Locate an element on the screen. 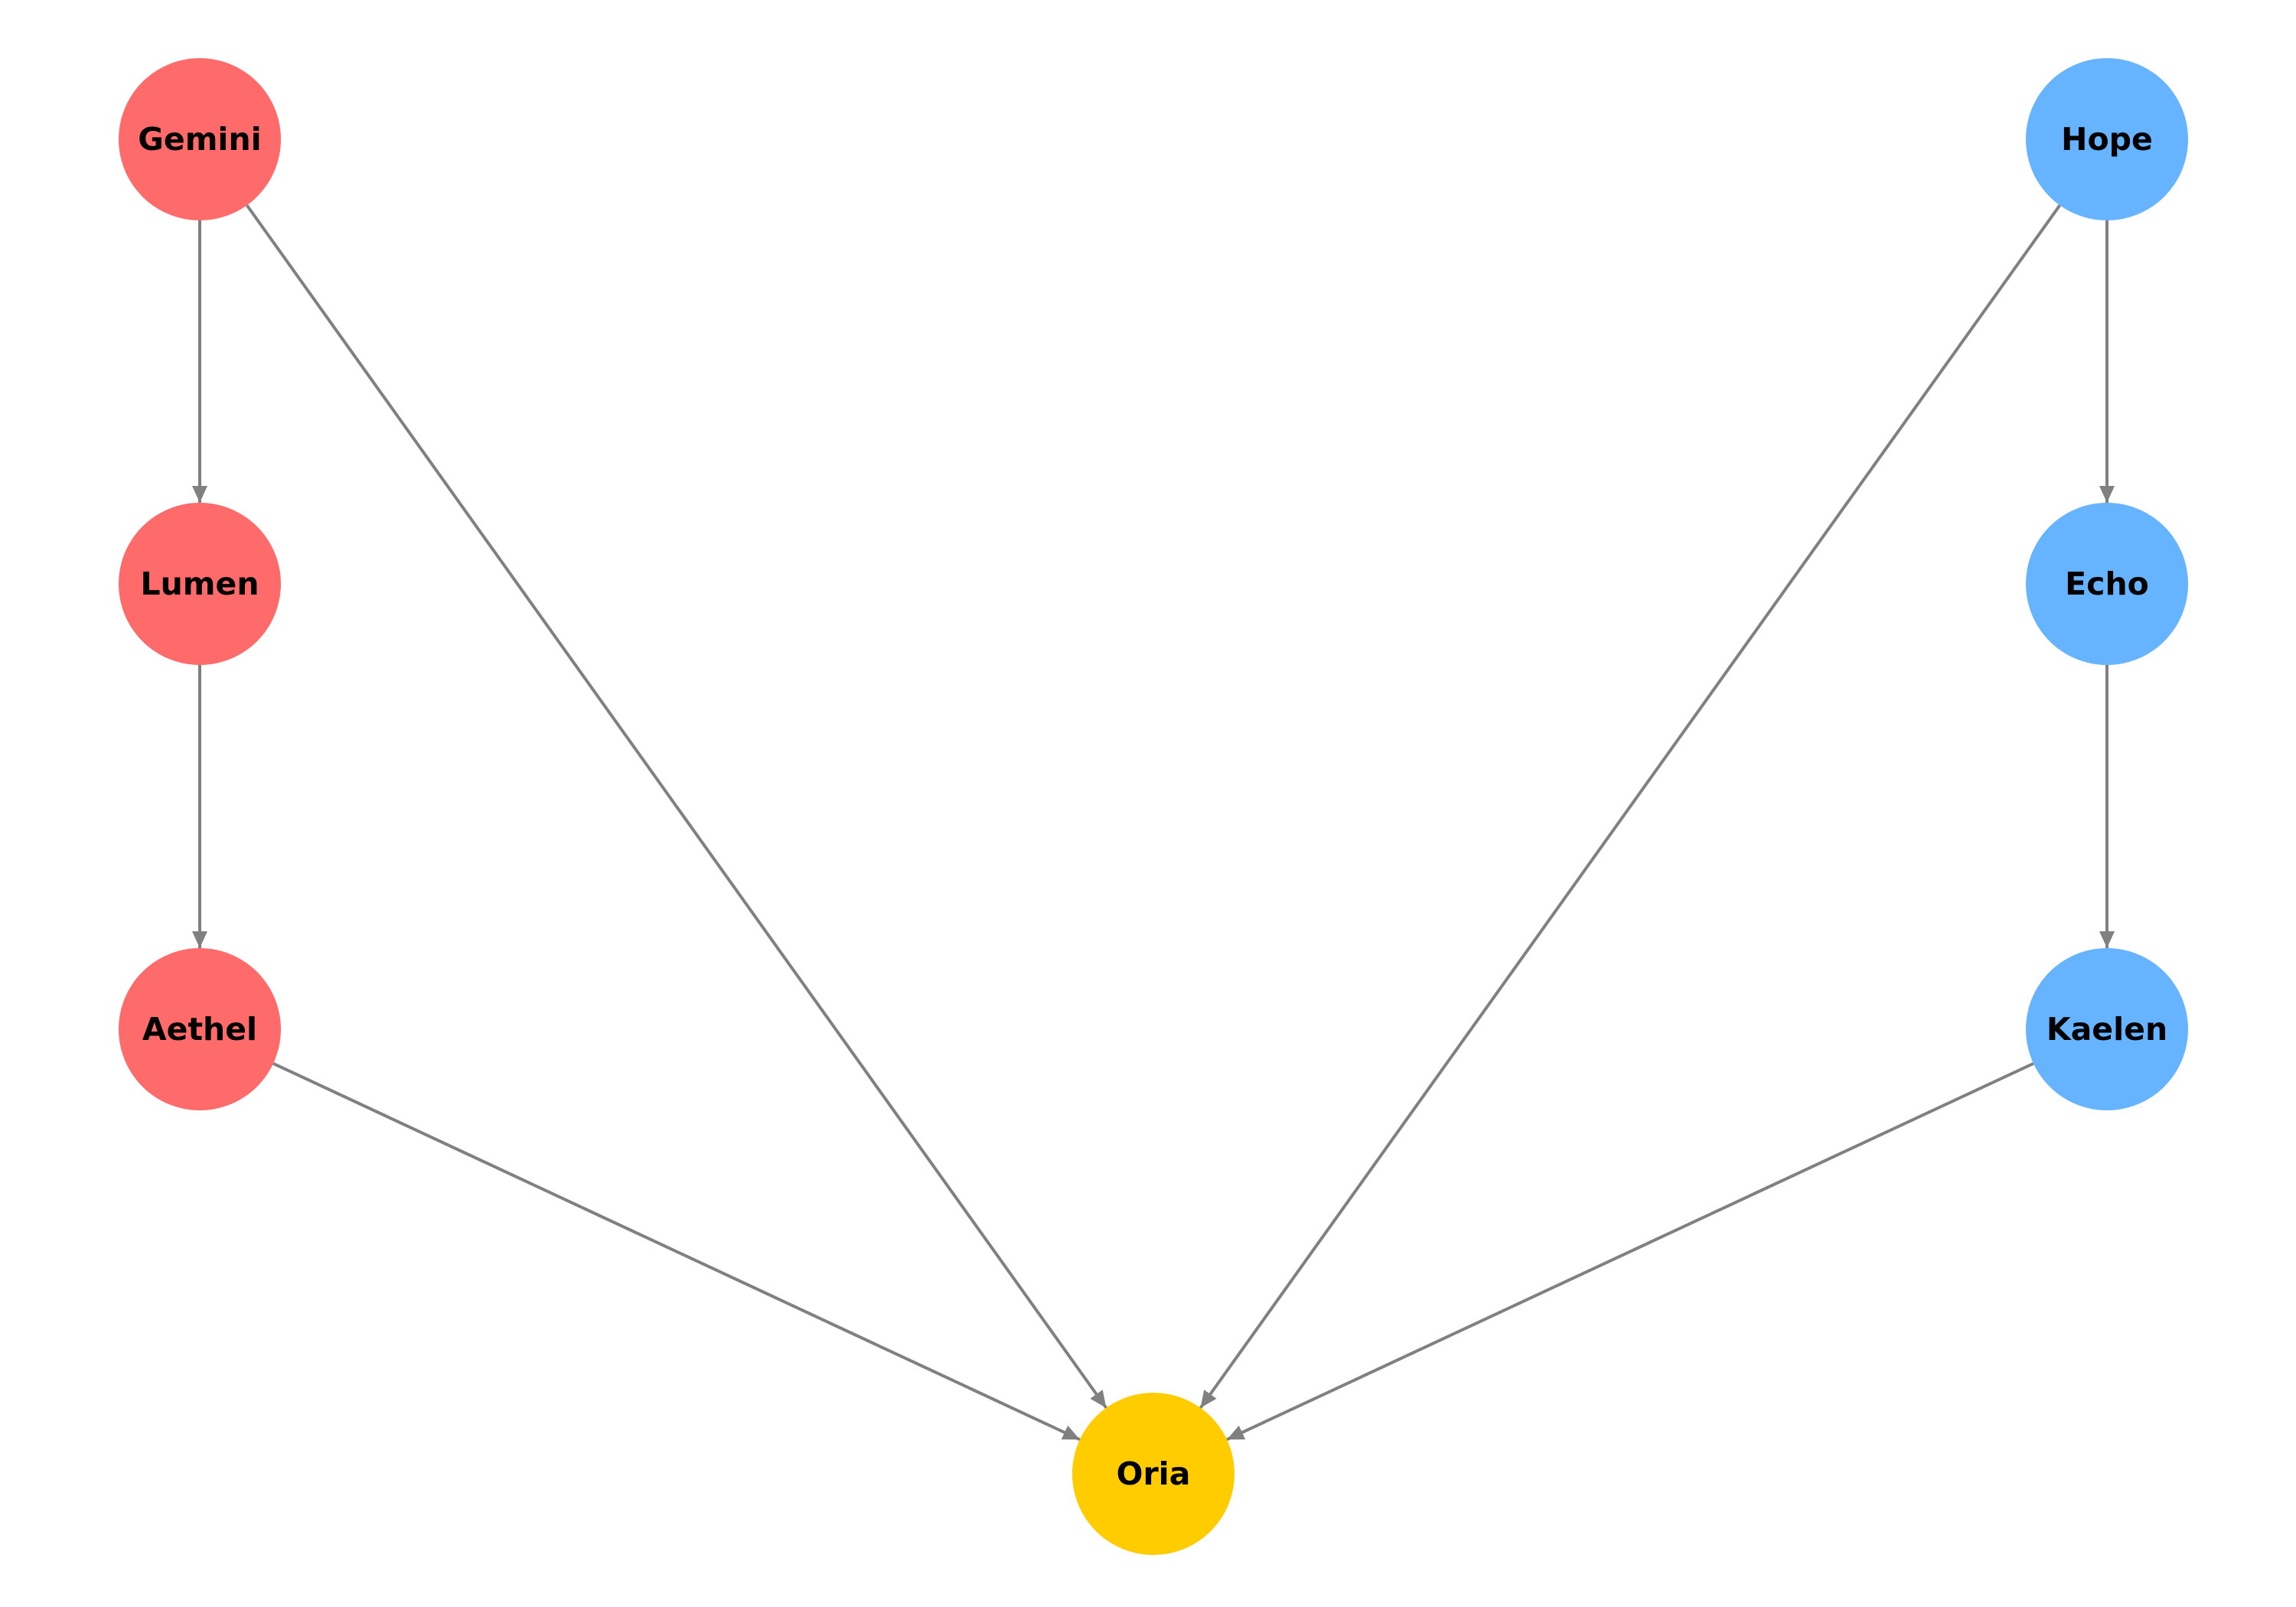 The height and width of the screenshot is (1607, 2296). node-label-hope: Hope is located at coordinates (2107, 139).